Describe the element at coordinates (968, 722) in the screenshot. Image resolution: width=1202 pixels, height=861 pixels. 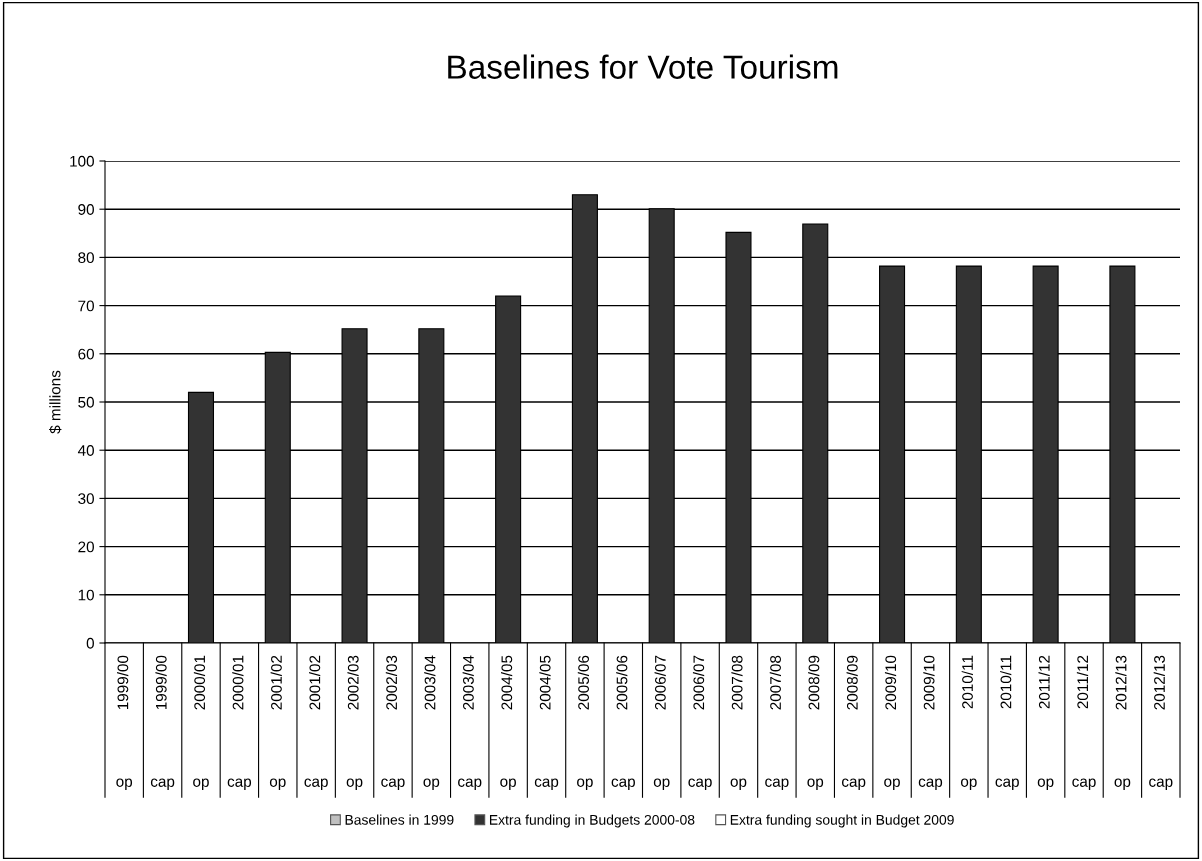
I see `category-label: 2010/11 op` at that location.